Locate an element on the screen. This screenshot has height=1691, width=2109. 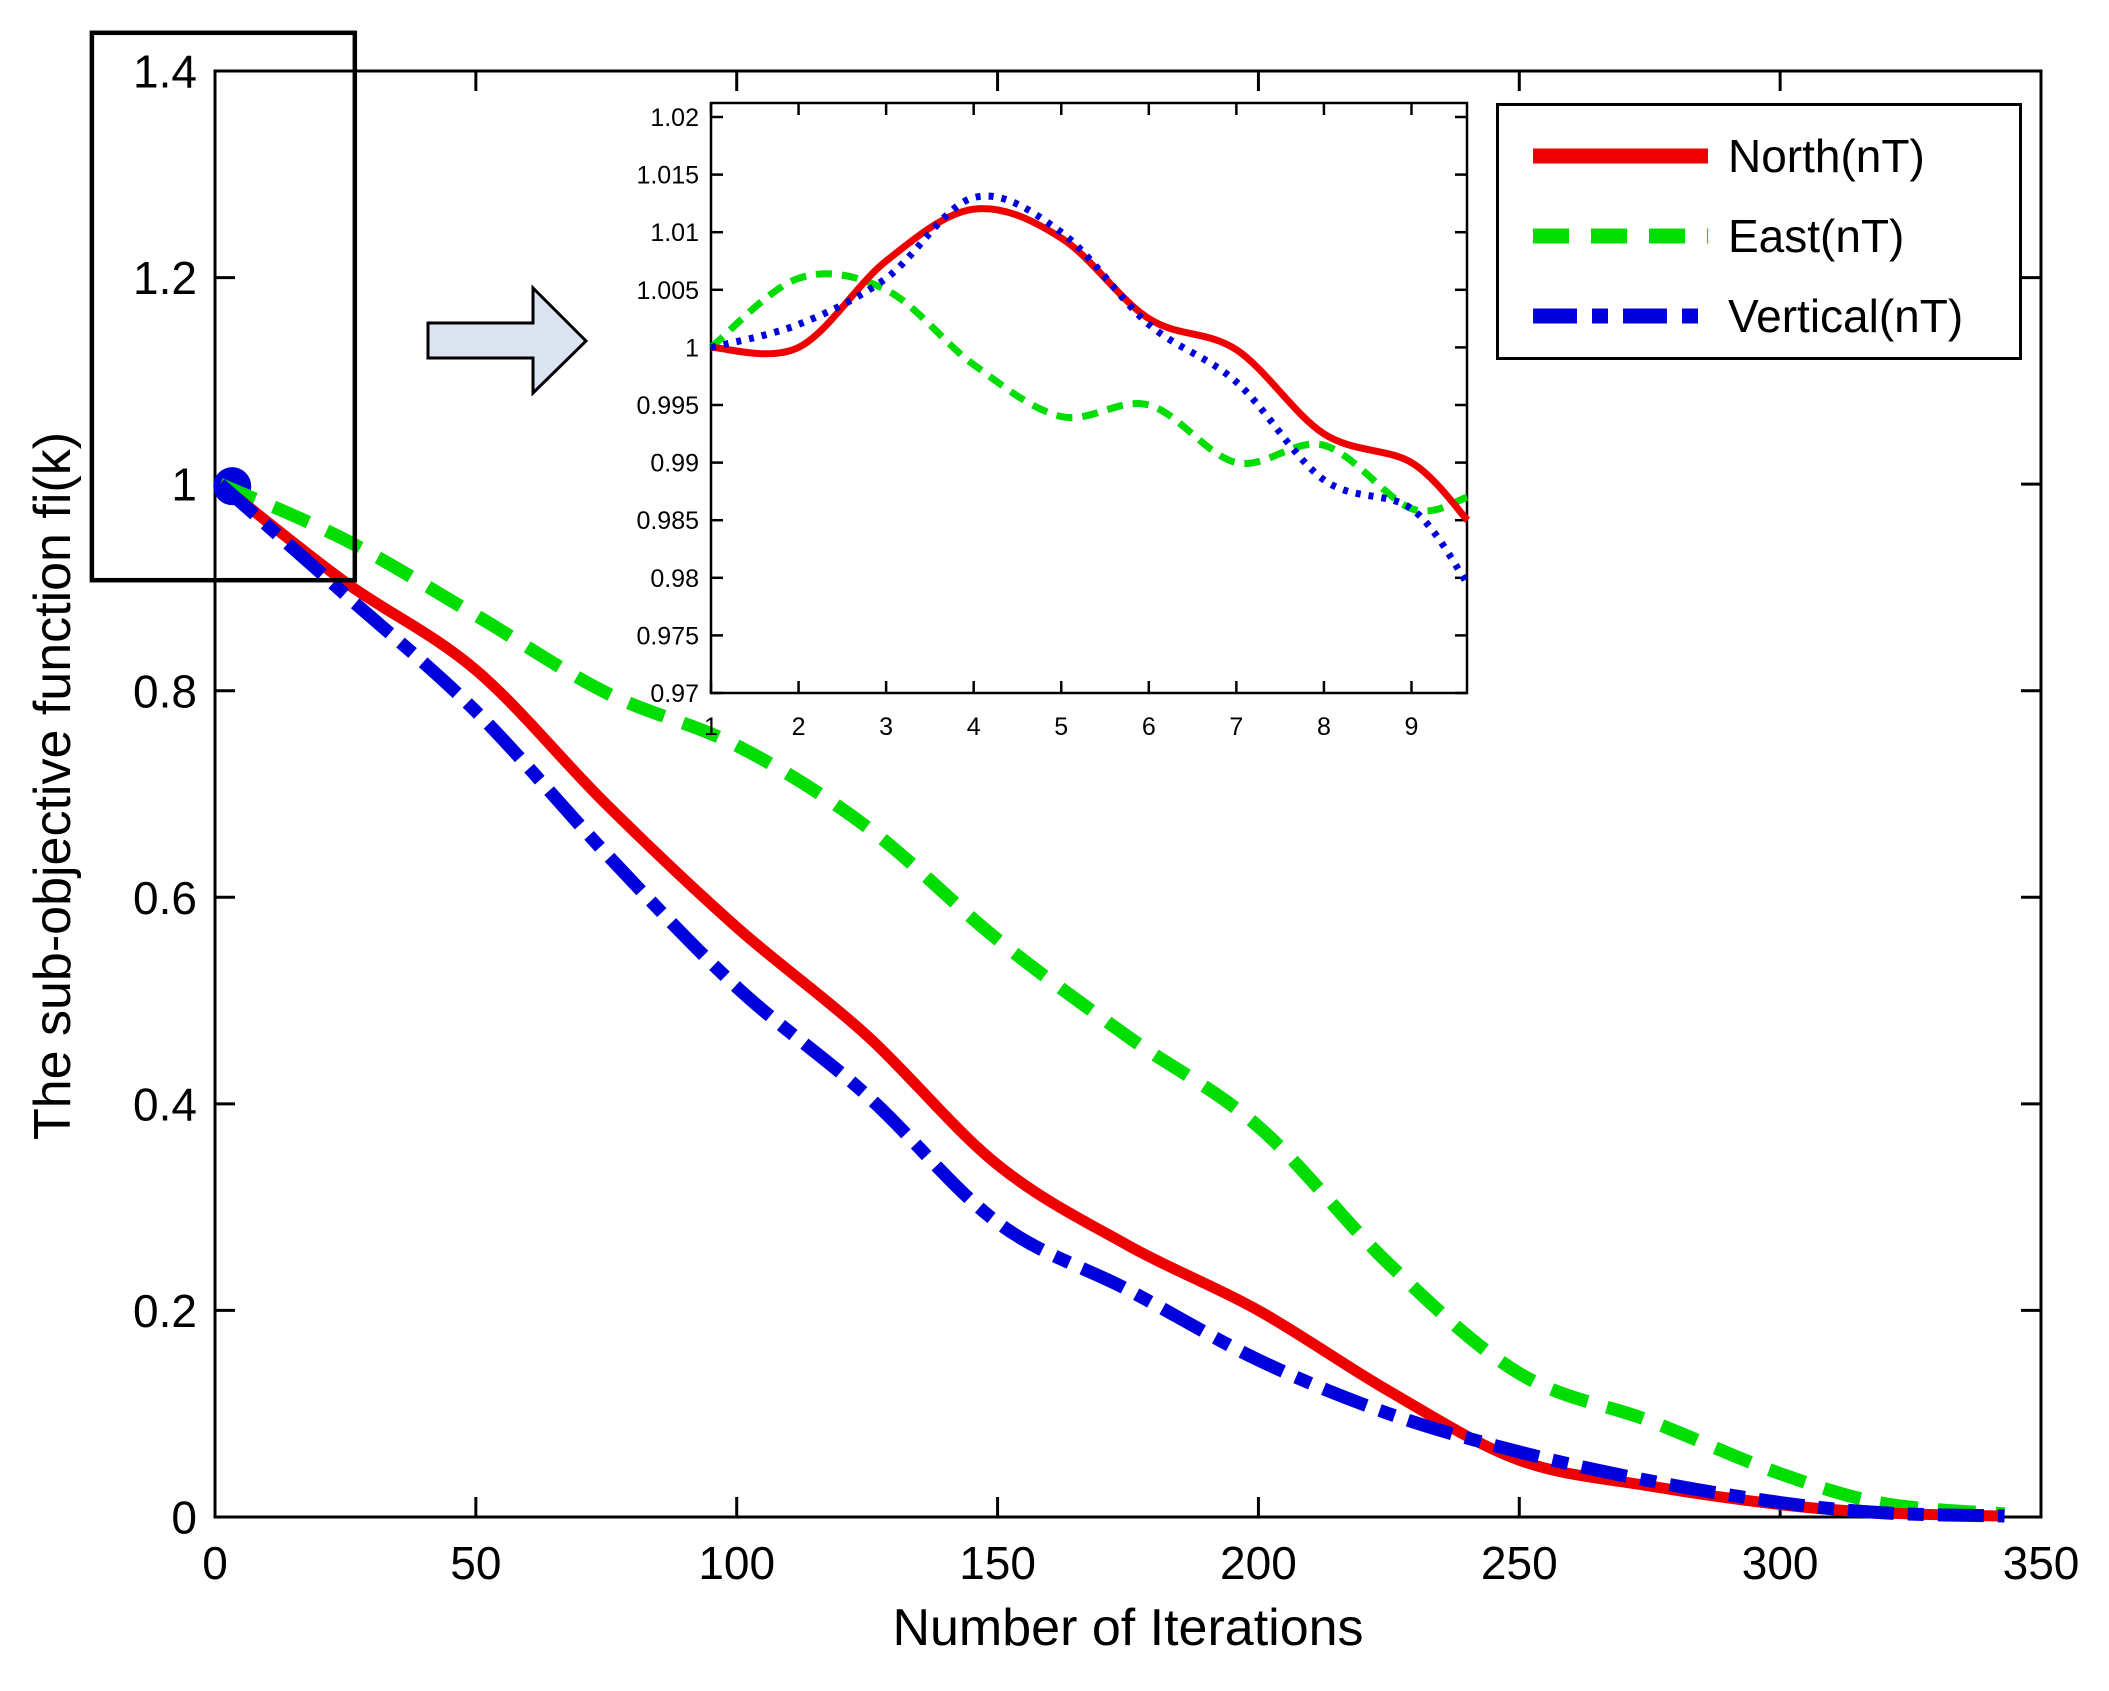
legend-label-vertical: Vertical(nT) is located at coordinates (1846, 316).